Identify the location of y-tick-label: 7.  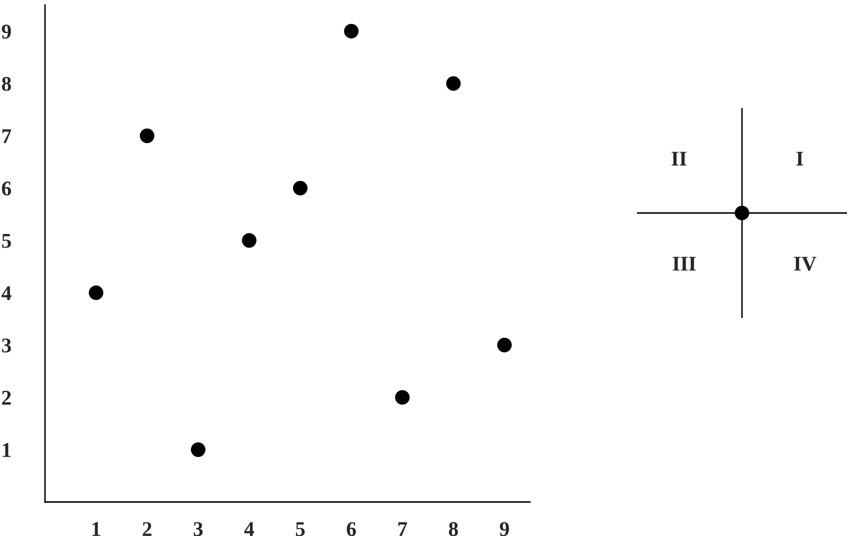
(7, 136).